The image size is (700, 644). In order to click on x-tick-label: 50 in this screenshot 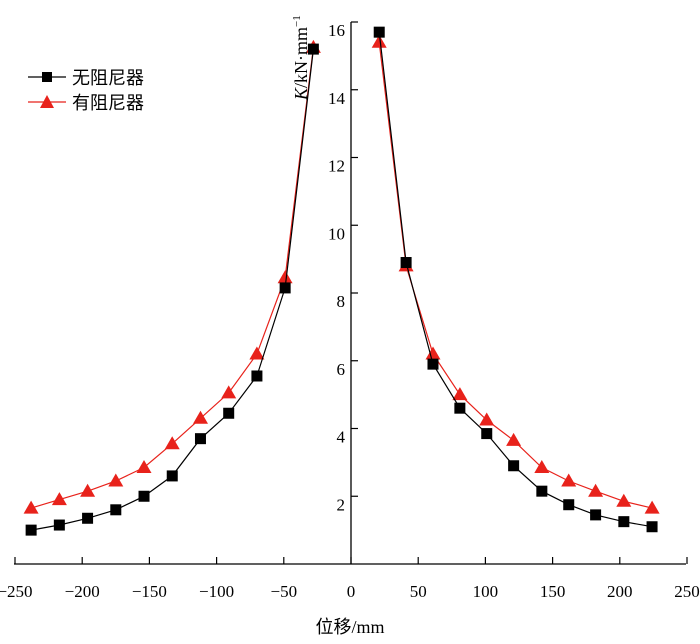, I will do `click(418, 591)`.